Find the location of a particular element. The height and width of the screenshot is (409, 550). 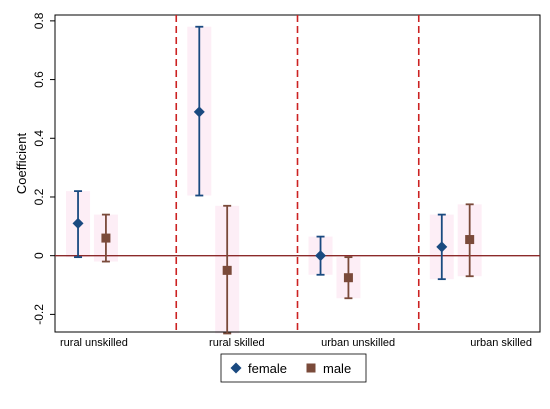

category-label: urban skilled is located at coordinates (501, 343).